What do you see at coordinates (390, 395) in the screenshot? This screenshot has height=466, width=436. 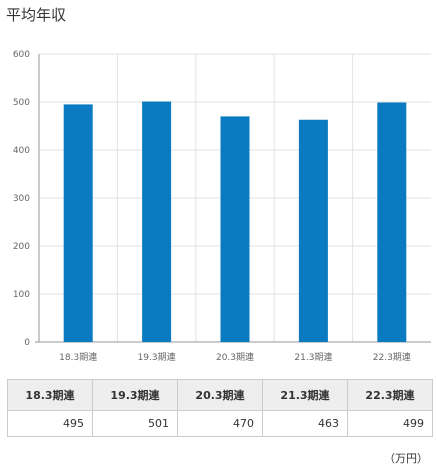 I see `table-header-cell: 22.3期連` at bounding box center [390, 395].